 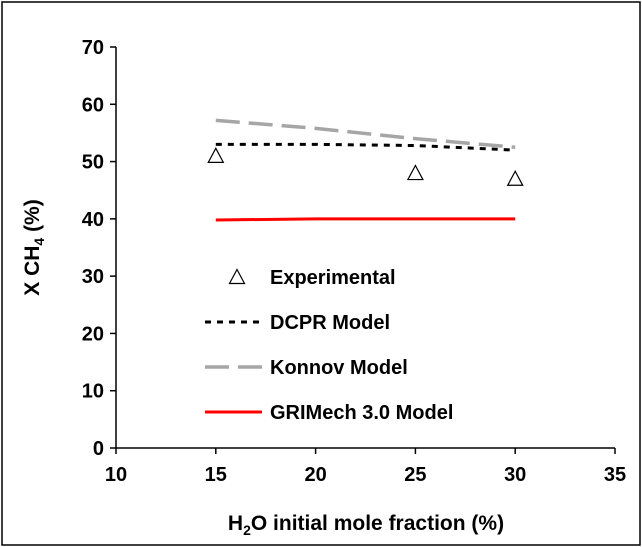 I want to click on series-experimental, so click(x=365, y=166).